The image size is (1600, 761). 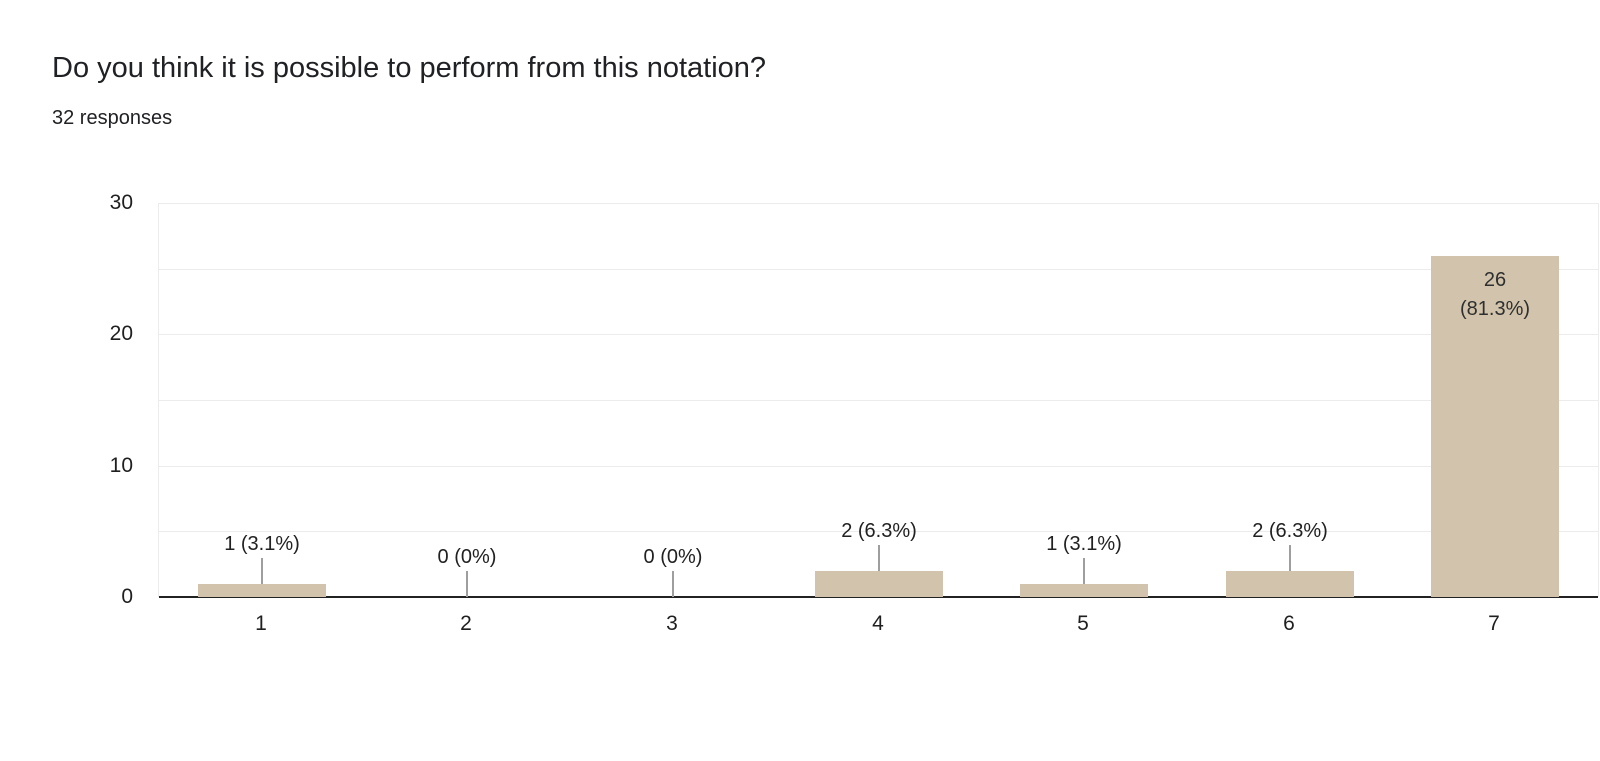 What do you see at coordinates (467, 557) in the screenshot?
I see `bar-value-label-2: 0 (0%)` at bounding box center [467, 557].